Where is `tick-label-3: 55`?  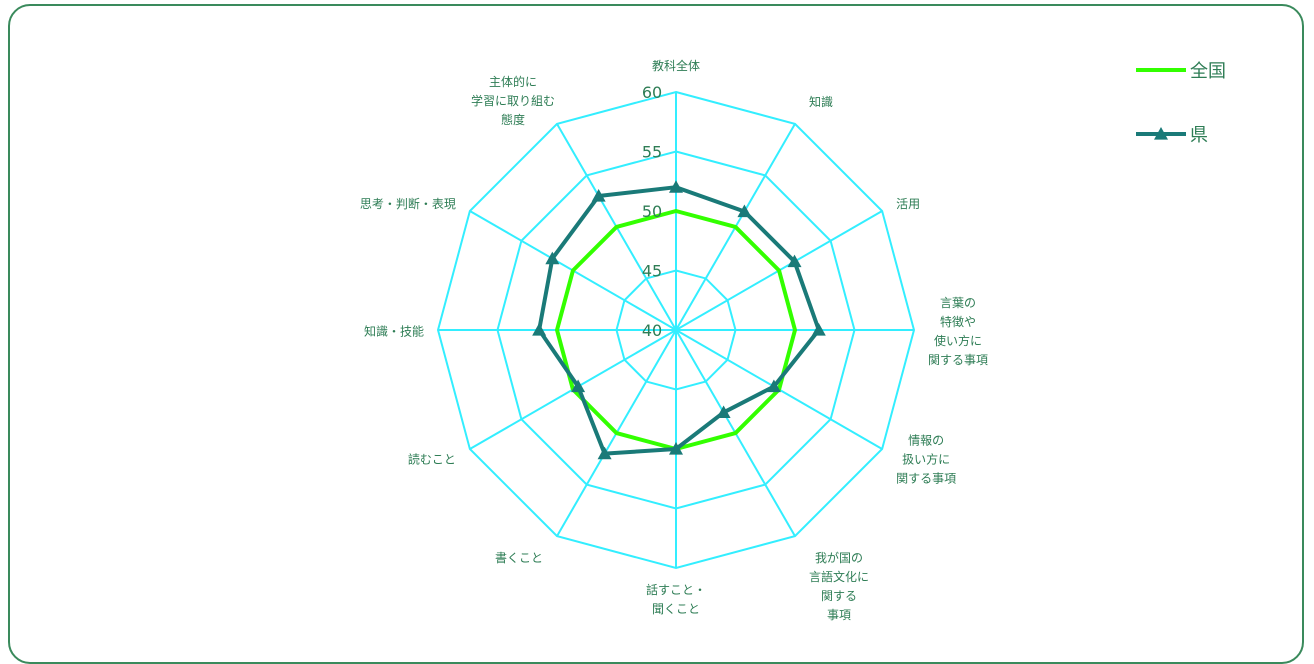
tick-label-3: 55 is located at coordinates (652, 152).